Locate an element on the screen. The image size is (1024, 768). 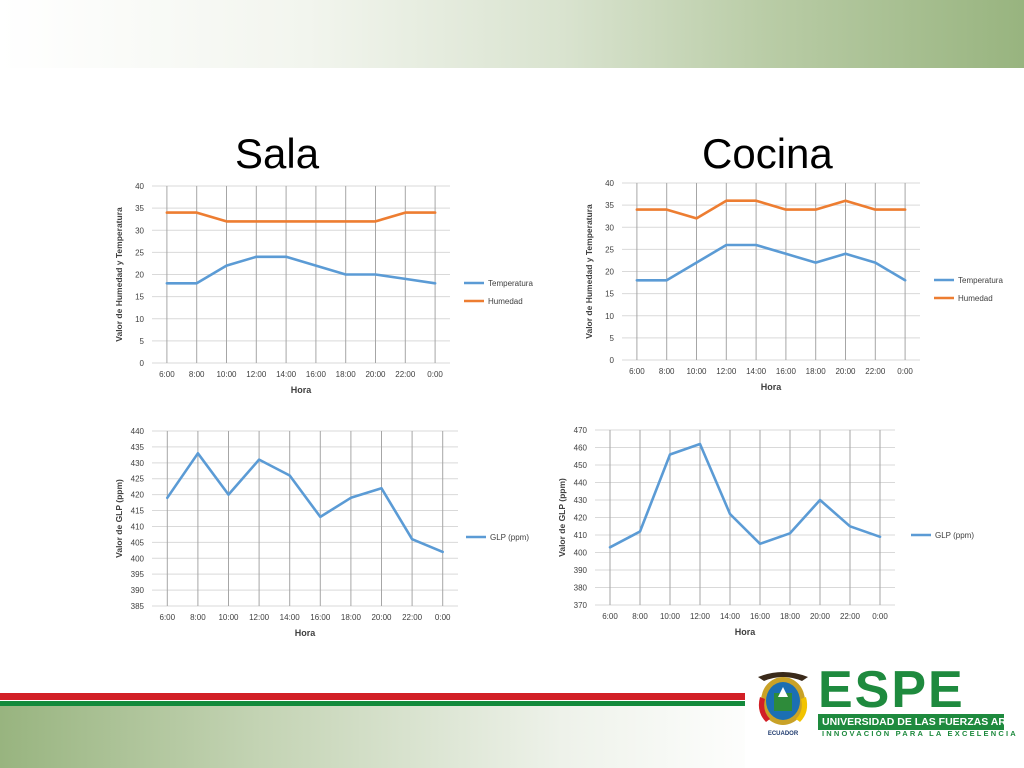
y-tick-label: 425 is located at coordinates (138, 479).